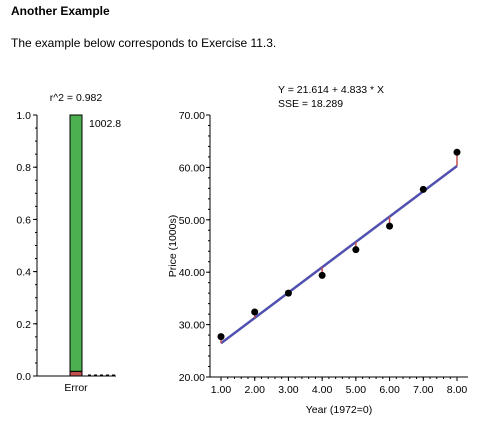 Image resolution: width=488 pixels, height=428 pixels. What do you see at coordinates (192, 378) in the screenshot?
I see `reg-y-tick-label: 20.00` at bounding box center [192, 378].